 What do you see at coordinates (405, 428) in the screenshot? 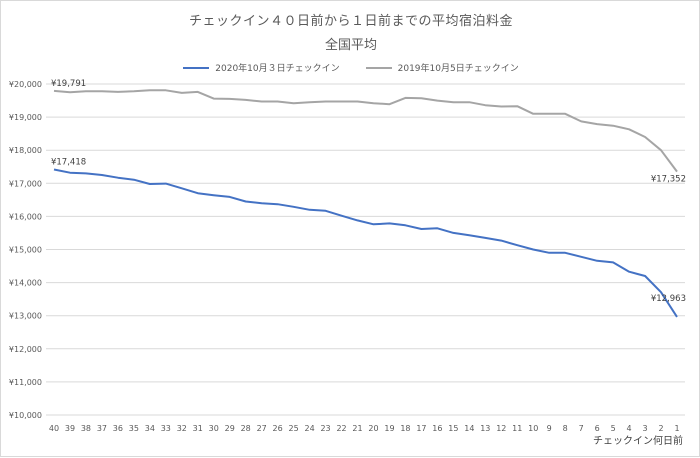
I see `x-tick-label: 18` at bounding box center [405, 428].